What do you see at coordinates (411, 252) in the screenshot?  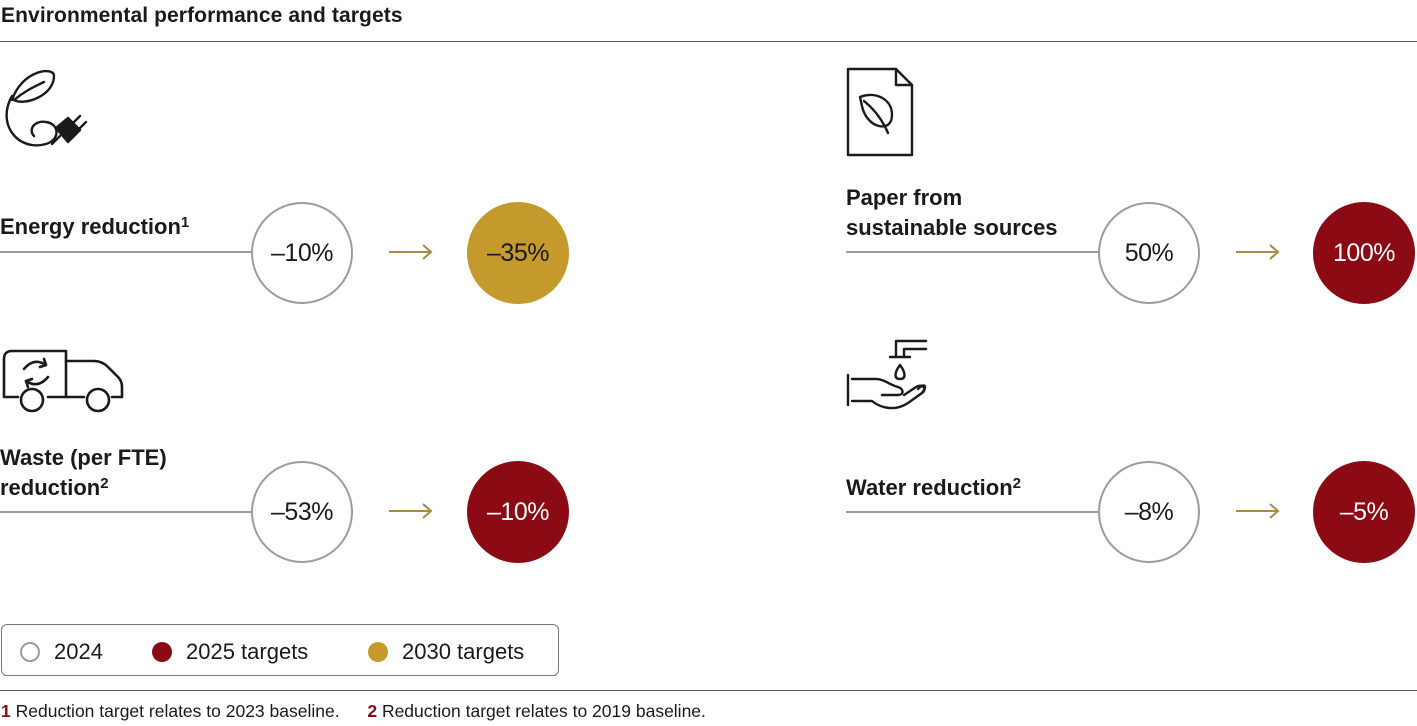 I see `energy-arrow-icon` at bounding box center [411, 252].